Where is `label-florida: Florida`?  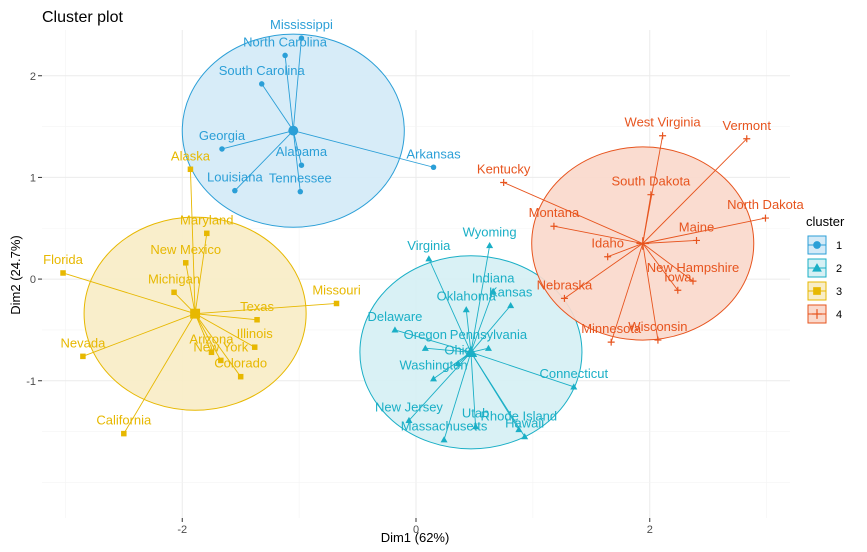 label-florida: Florida is located at coordinates (63, 259).